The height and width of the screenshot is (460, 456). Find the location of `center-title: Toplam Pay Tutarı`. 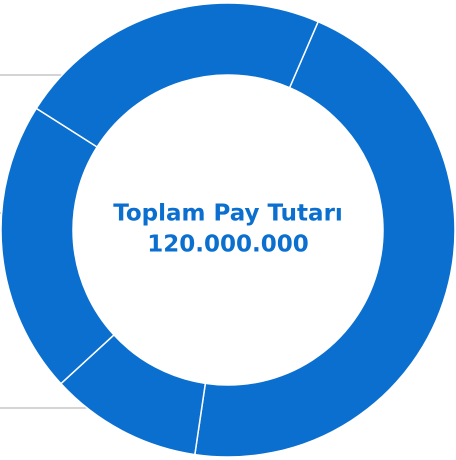

center-title: Toplam Pay Tutarı is located at coordinates (228, 214).